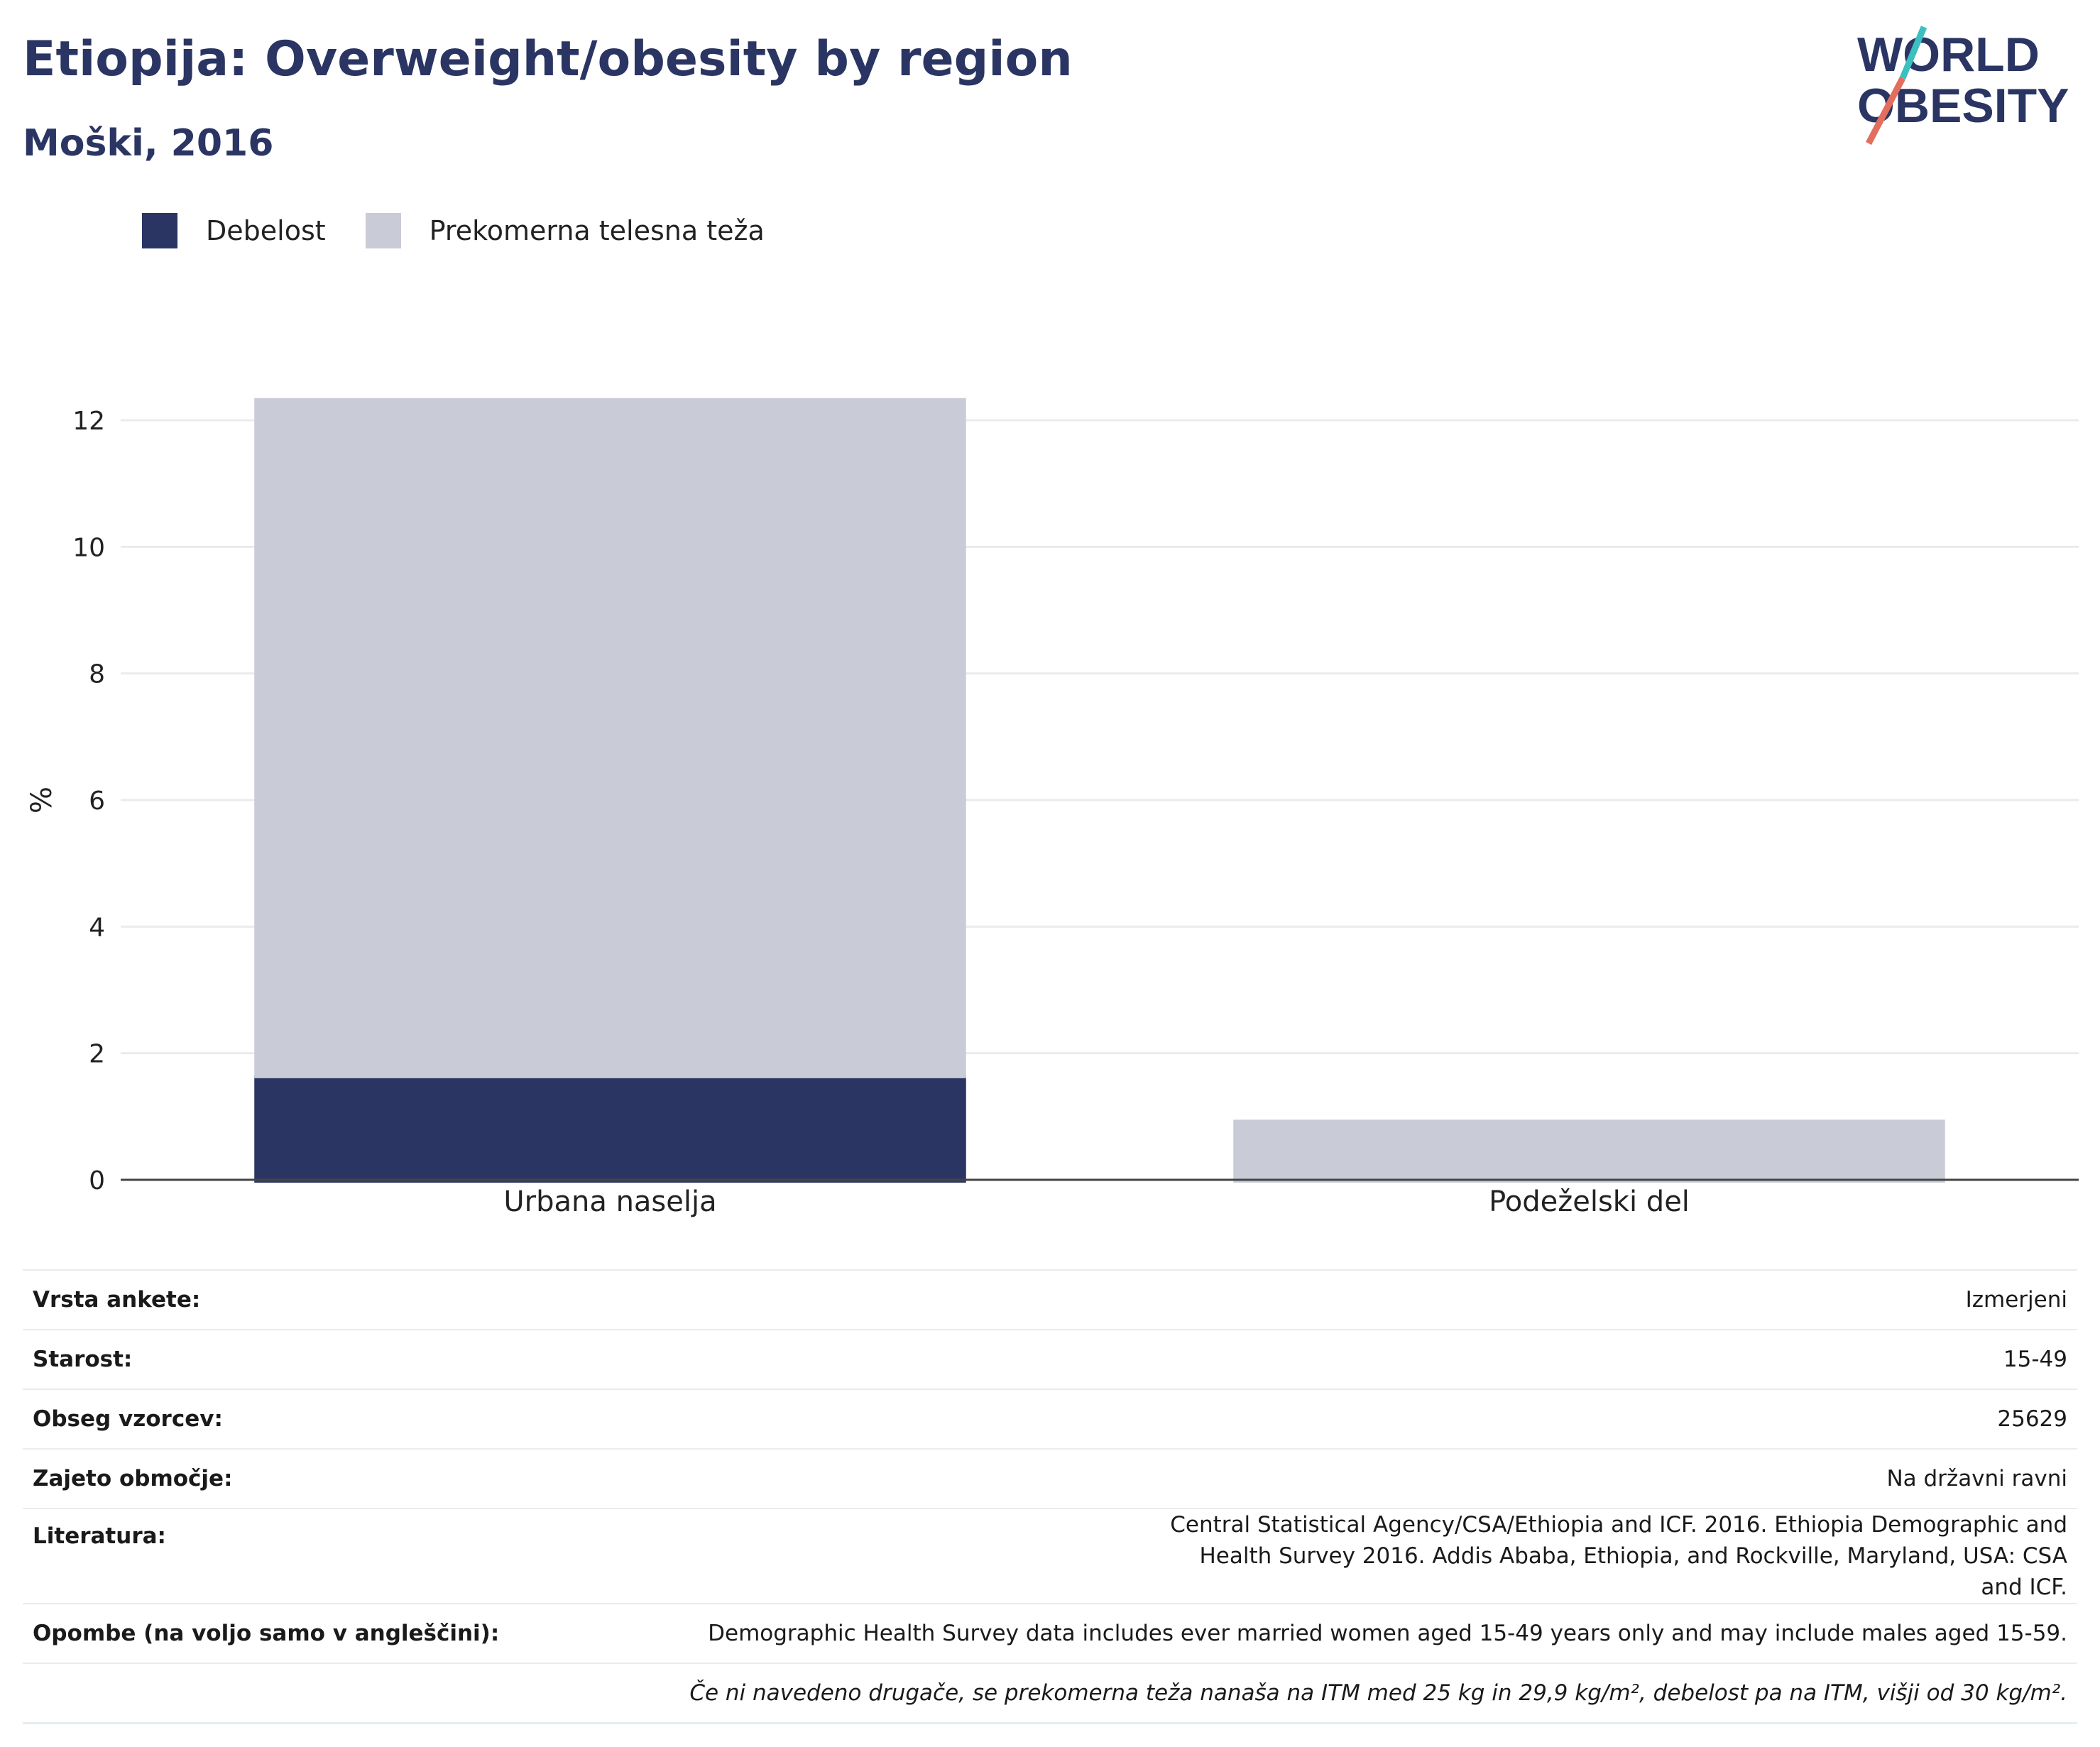 The image size is (2100, 1747). Describe the element at coordinates (609, 1201) in the screenshot. I see `x-category-label: Urbana naselja` at that location.